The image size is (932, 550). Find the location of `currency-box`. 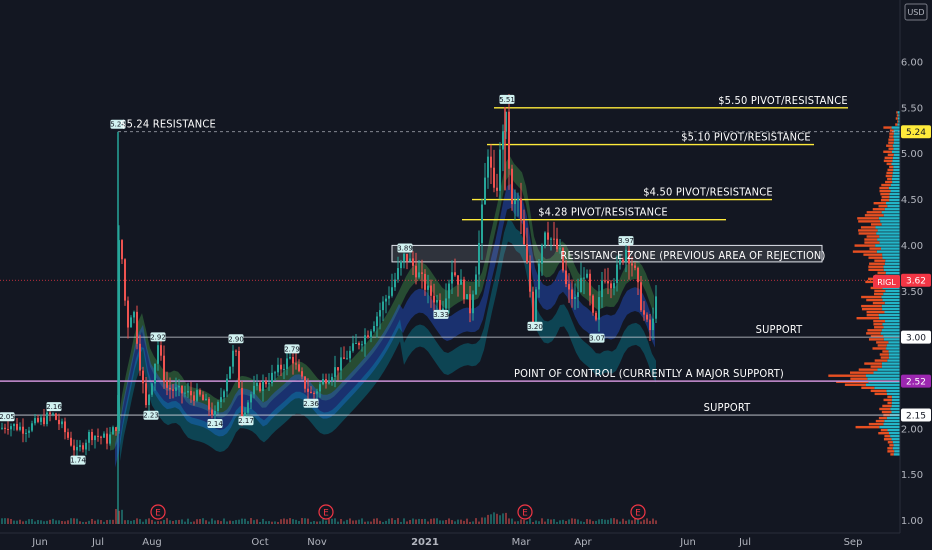

currency-box is located at coordinates (916, 12).